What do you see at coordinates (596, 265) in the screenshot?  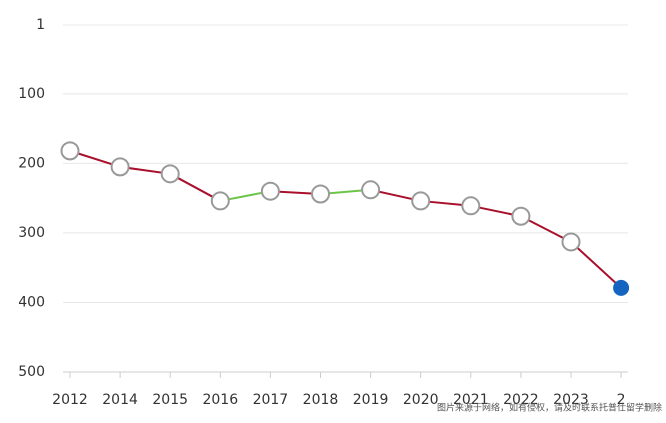 I see `line-segment` at bounding box center [596, 265].